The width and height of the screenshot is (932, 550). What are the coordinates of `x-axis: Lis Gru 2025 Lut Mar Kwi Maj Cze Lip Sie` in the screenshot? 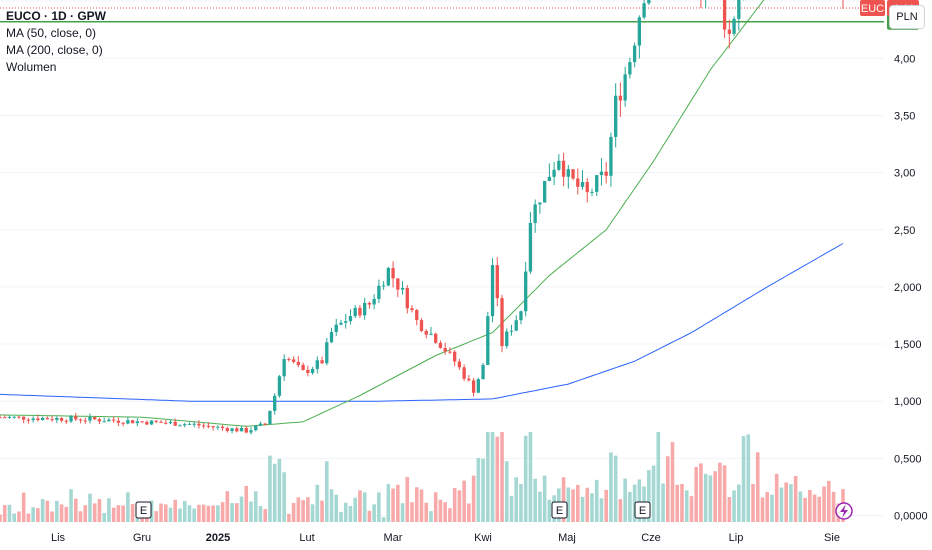 It's located at (445, 538).